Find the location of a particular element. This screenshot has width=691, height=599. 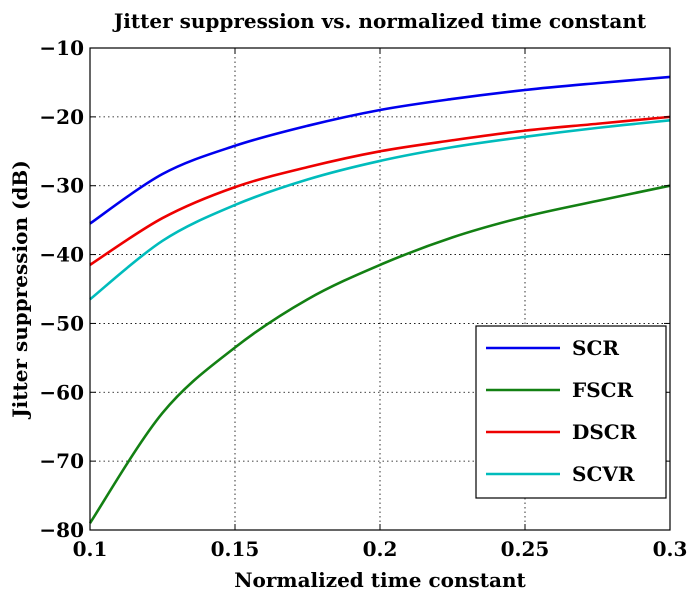

legend-label-fscr: FSCR is located at coordinates (603, 390).